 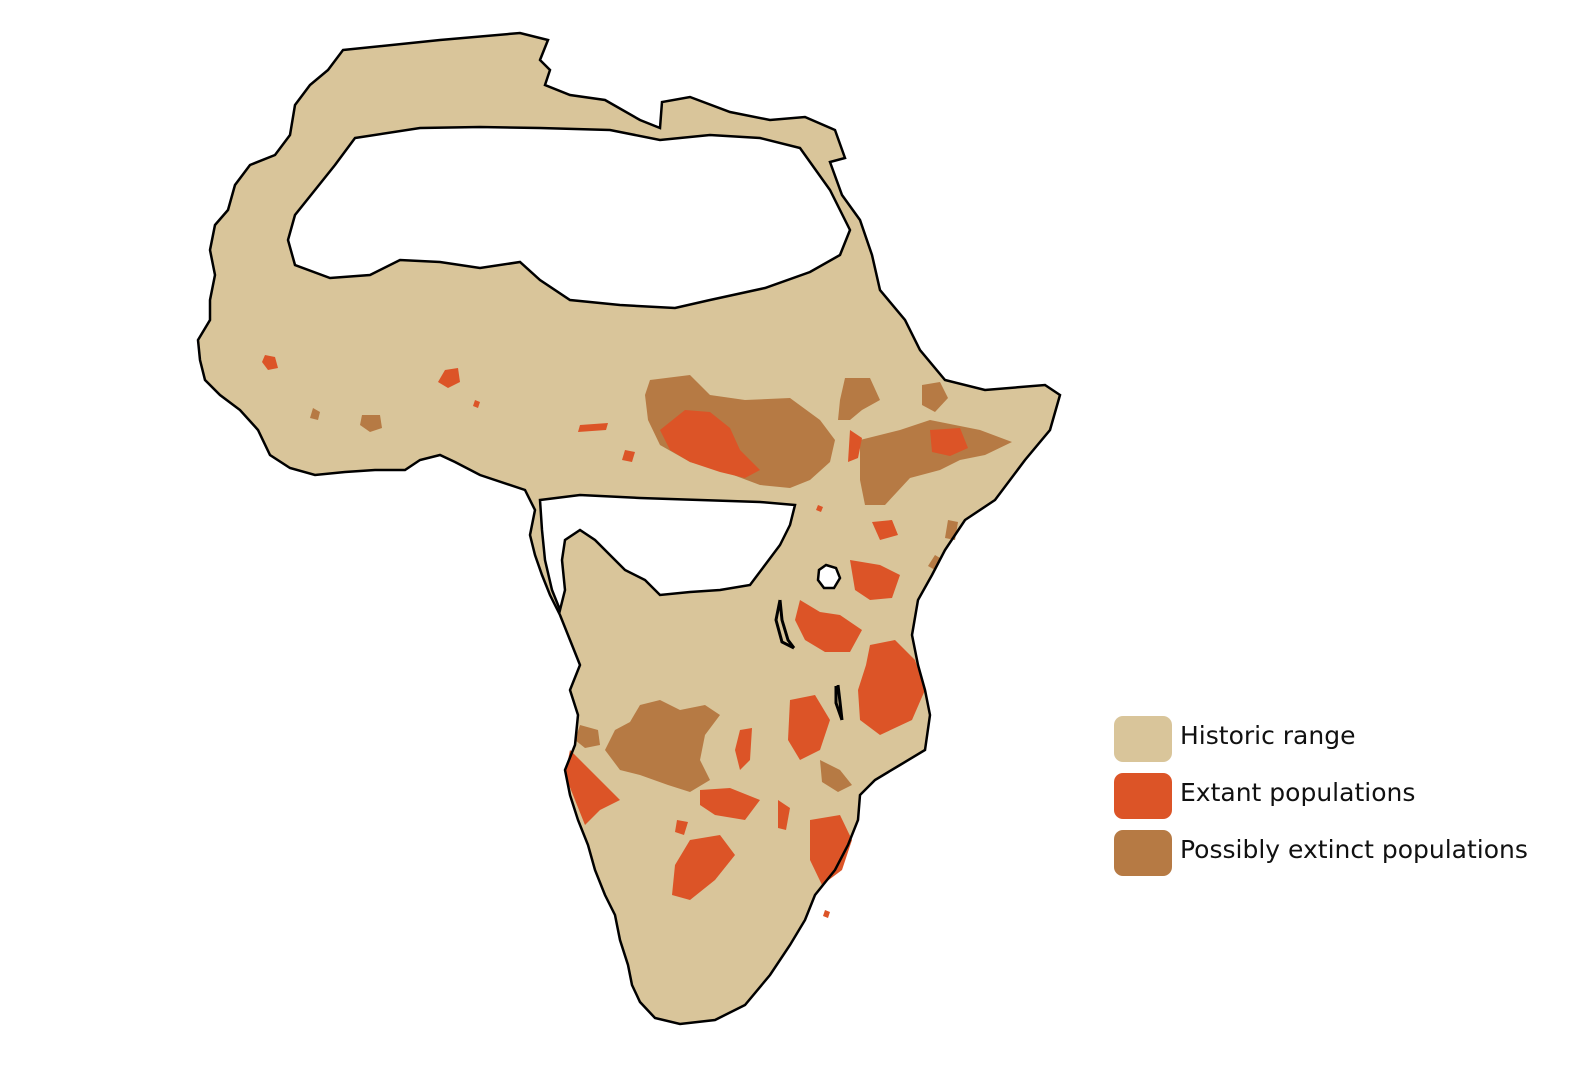 I want to click on extant-populations-swatch, so click(x=1143, y=796).